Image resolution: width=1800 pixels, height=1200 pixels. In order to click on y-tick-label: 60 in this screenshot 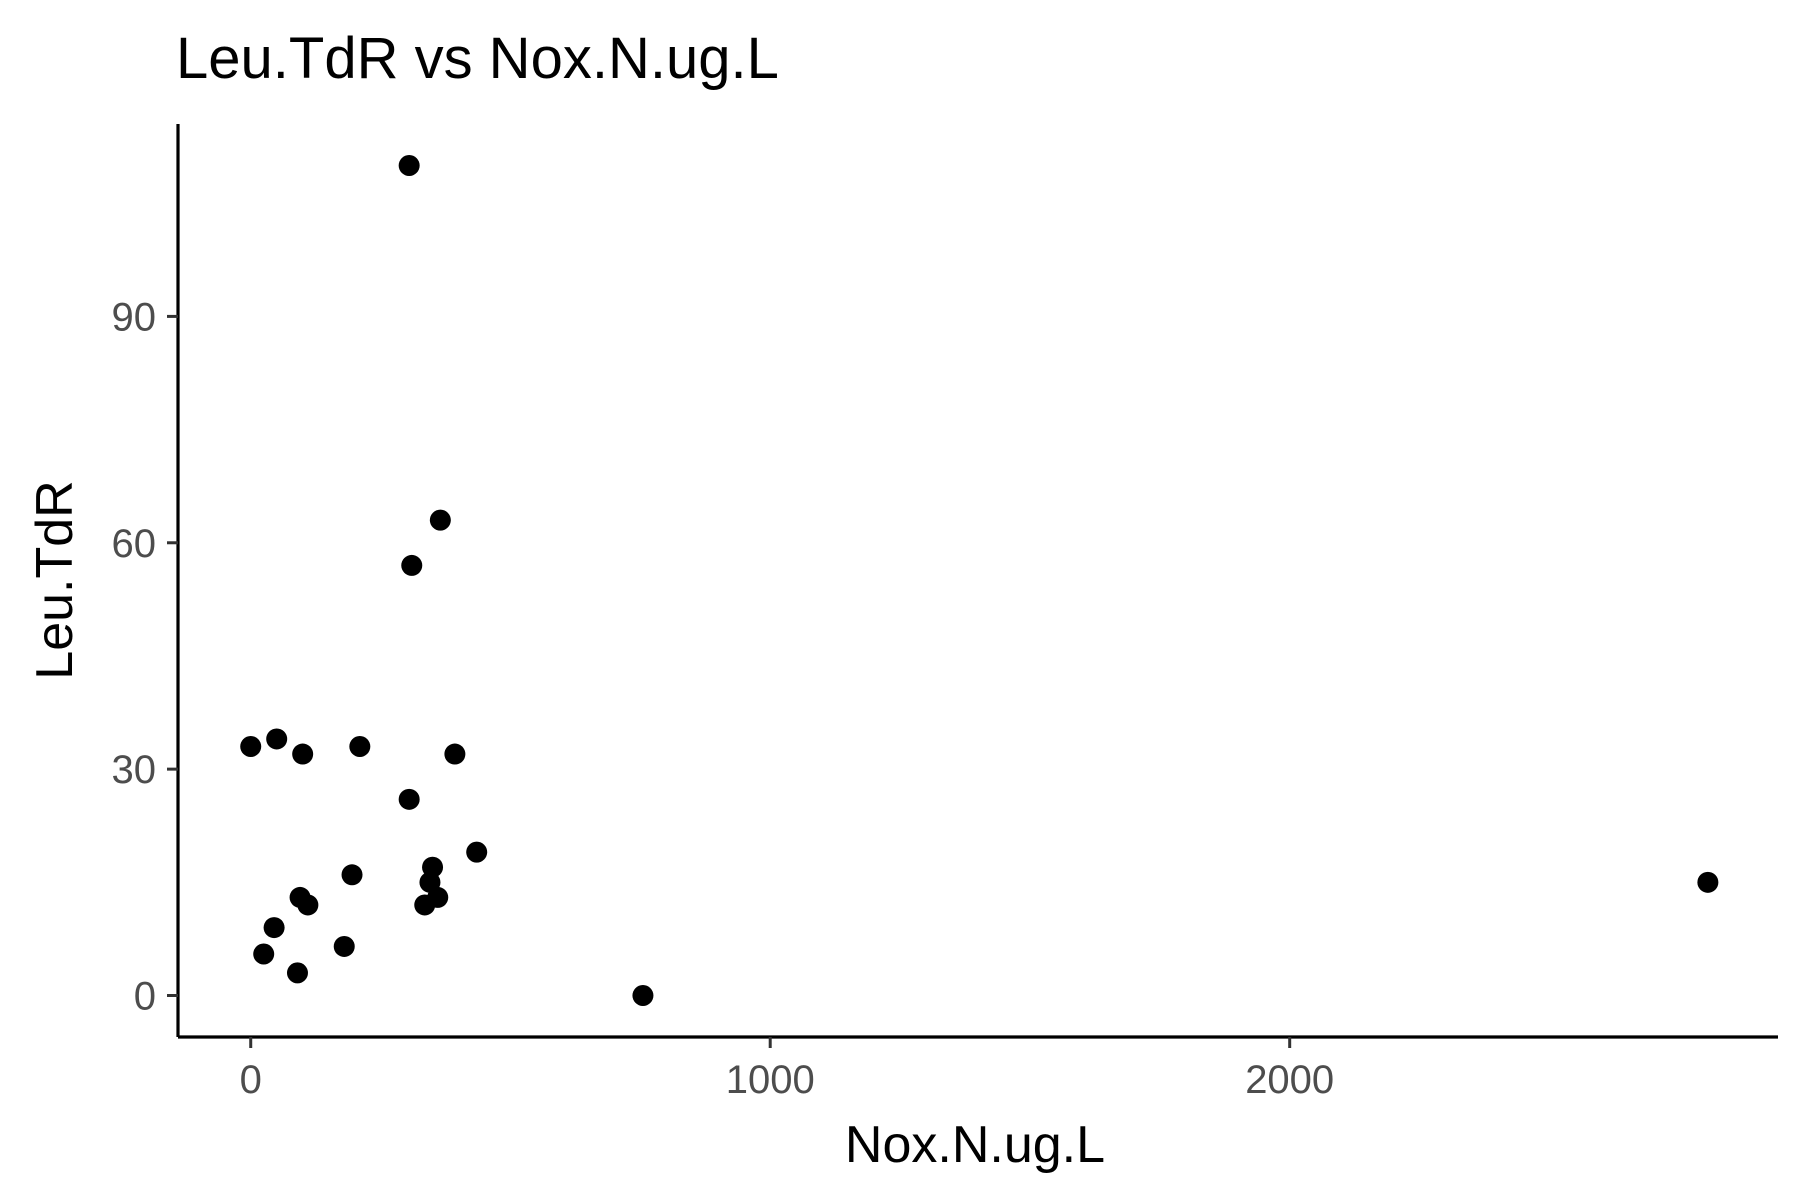, I will do `click(134, 544)`.